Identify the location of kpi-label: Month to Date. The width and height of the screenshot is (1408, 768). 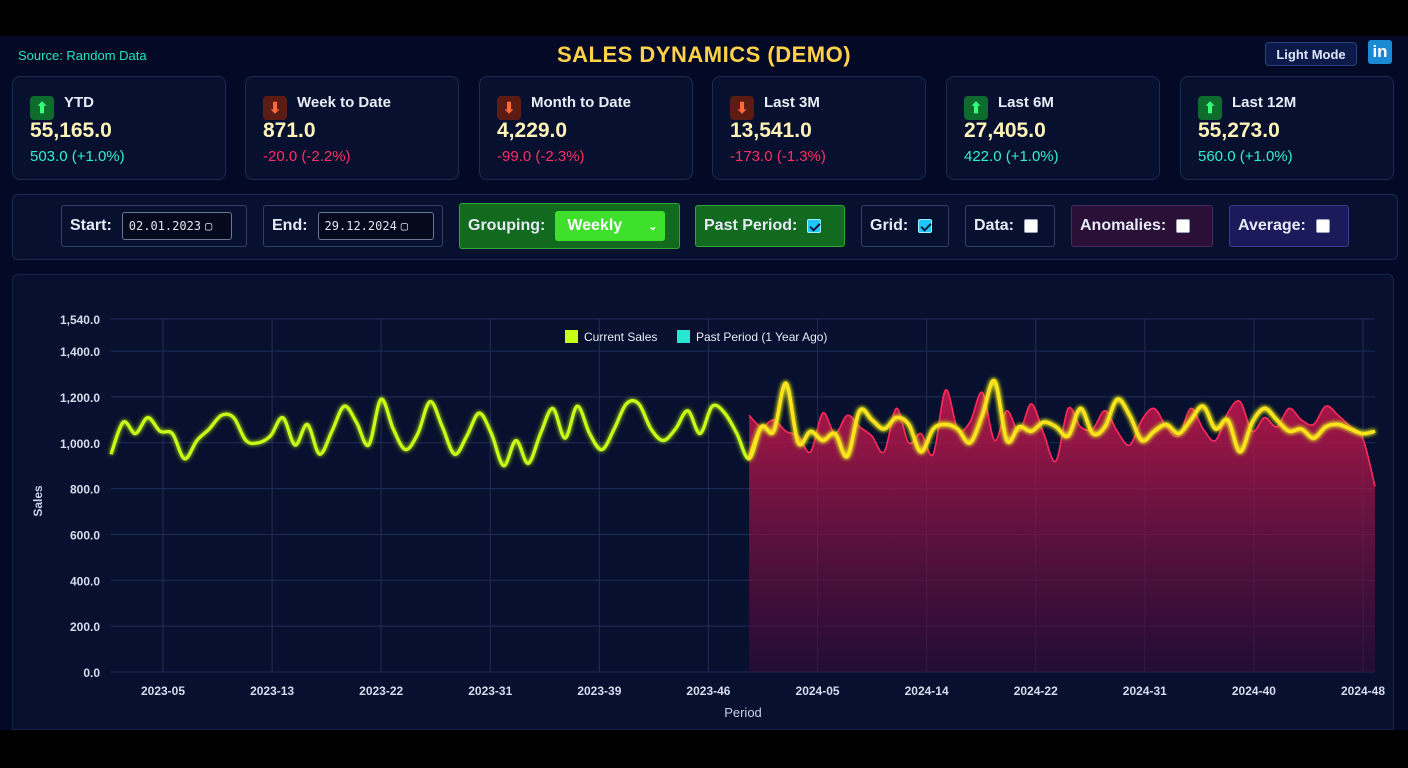
(581, 102).